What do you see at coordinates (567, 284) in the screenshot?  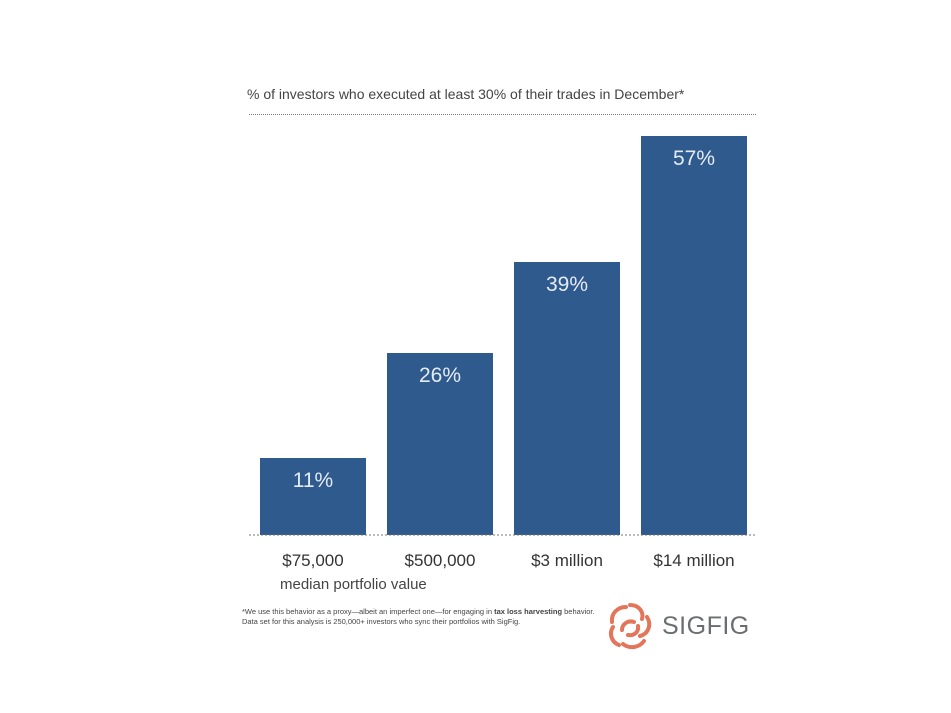 I see `bar-value-label-2: 39%` at bounding box center [567, 284].